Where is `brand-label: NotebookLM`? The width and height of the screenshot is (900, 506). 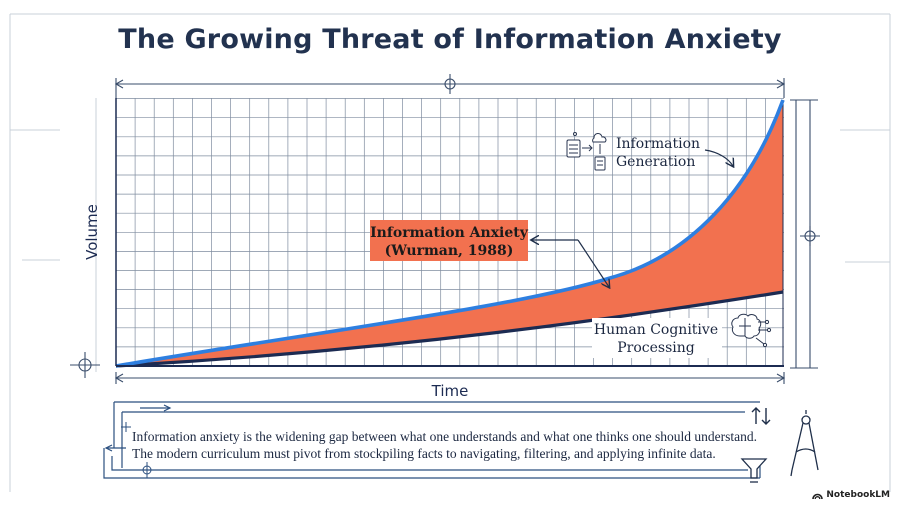
brand-label: NotebookLM is located at coordinates (858, 495).